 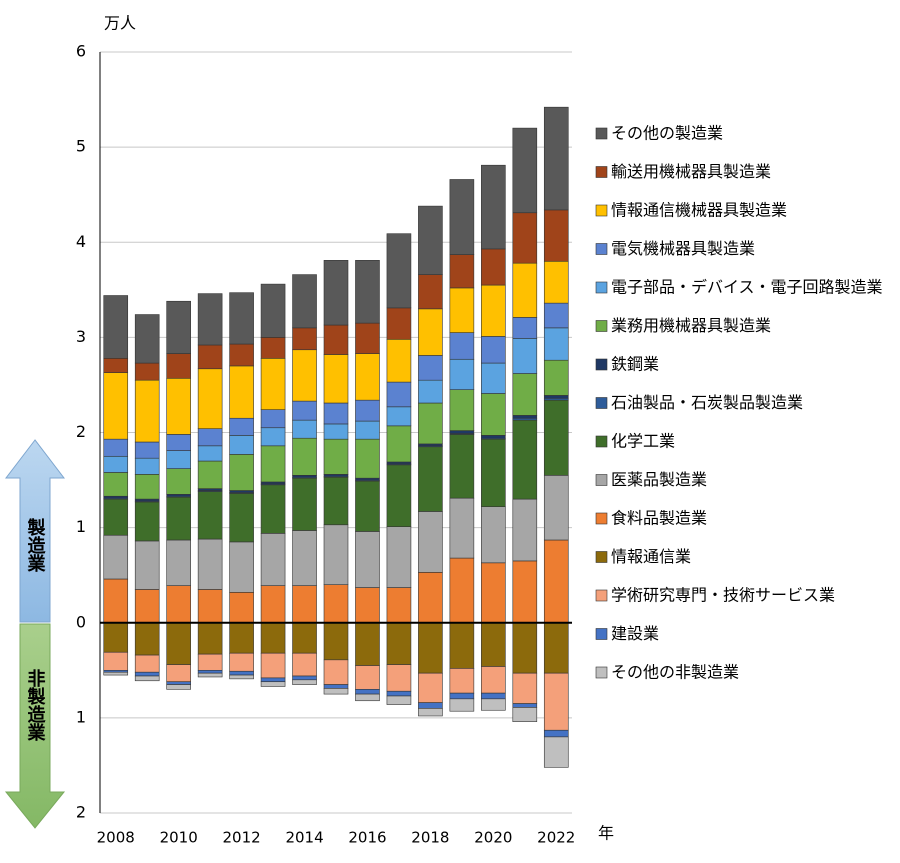 I want to click on down-arrow, so click(x=35, y=726).